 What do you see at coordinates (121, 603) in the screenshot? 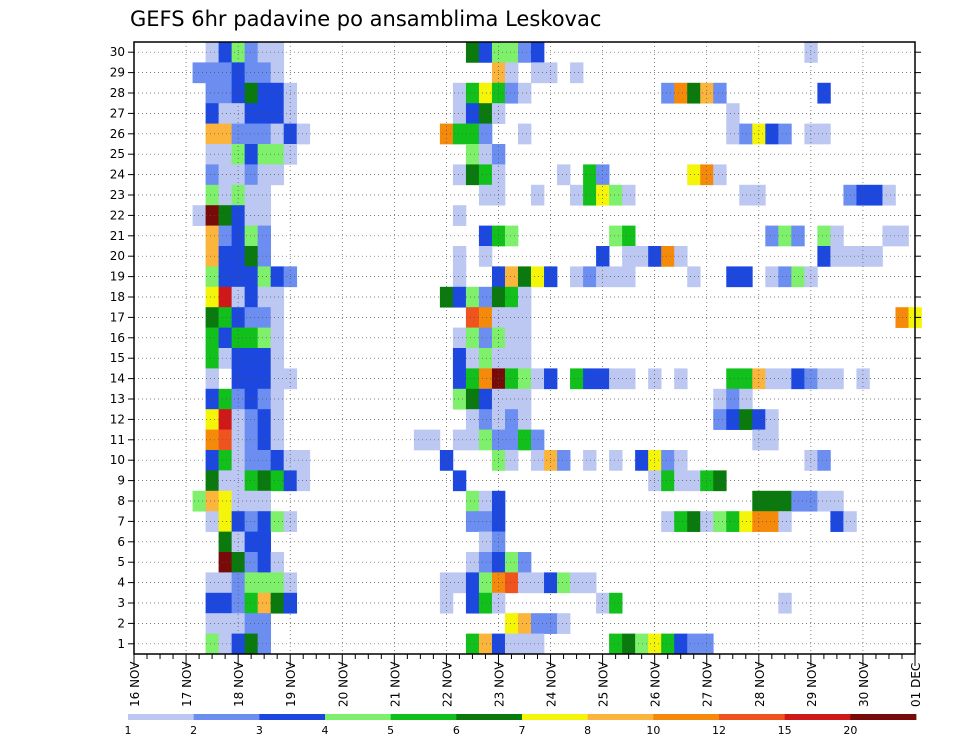
I see `y-tick-label: 3` at bounding box center [121, 603].